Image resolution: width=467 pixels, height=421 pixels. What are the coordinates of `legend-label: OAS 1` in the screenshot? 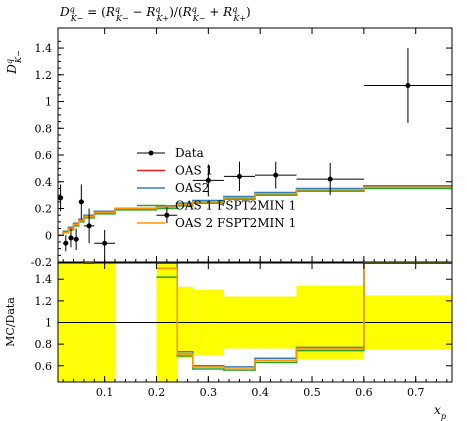 It's located at (194, 171).